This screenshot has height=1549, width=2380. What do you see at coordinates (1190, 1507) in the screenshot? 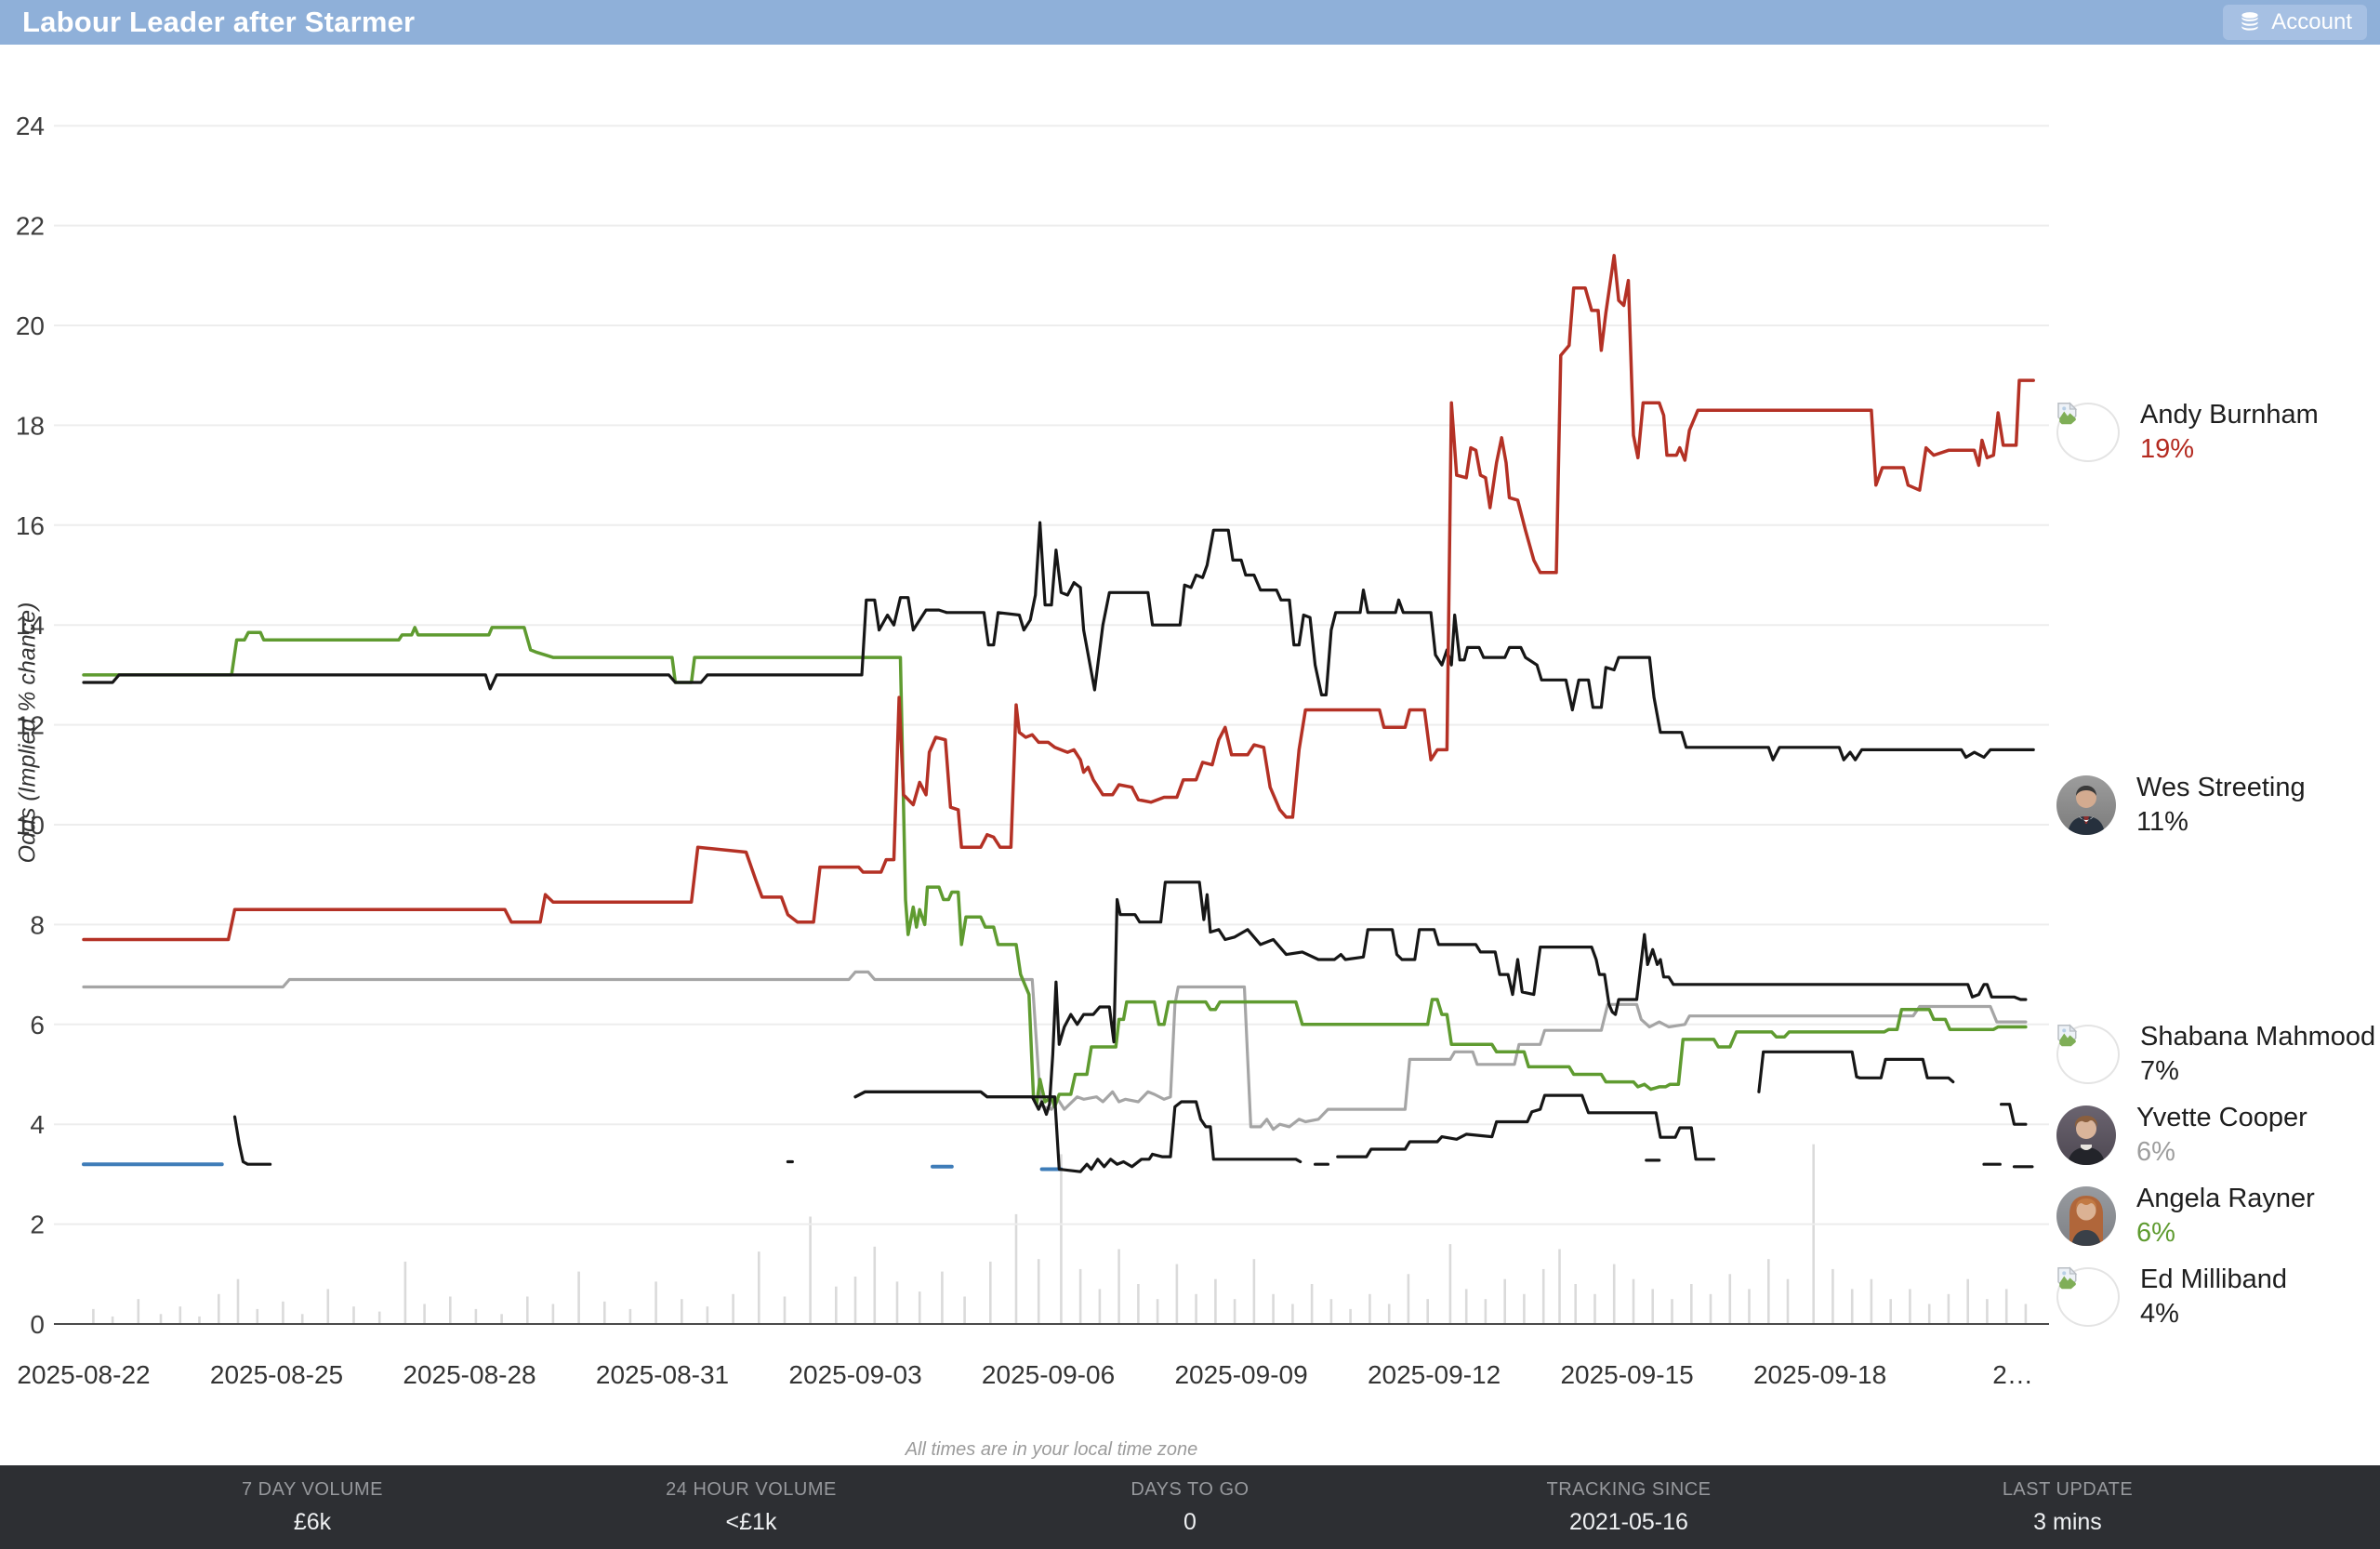
I see `stat-days-to-go: DAYS TO GO 0` at bounding box center [1190, 1507].